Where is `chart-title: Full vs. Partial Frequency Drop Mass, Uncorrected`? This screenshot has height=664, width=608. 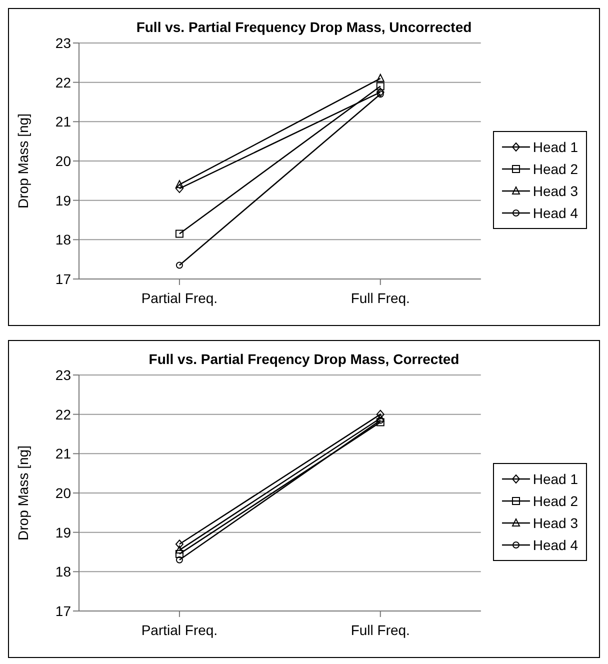 chart-title: Full vs. Partial Frequency Drop Mass, Uncorrected is located at coordinates (304, 26).